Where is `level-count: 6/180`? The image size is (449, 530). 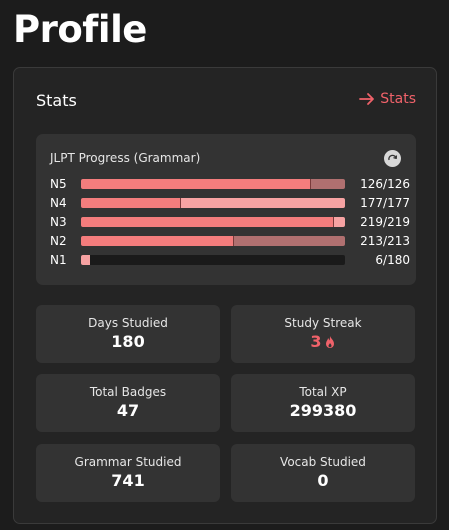
level-count: 6/180 is located at coordinates (392, 260).